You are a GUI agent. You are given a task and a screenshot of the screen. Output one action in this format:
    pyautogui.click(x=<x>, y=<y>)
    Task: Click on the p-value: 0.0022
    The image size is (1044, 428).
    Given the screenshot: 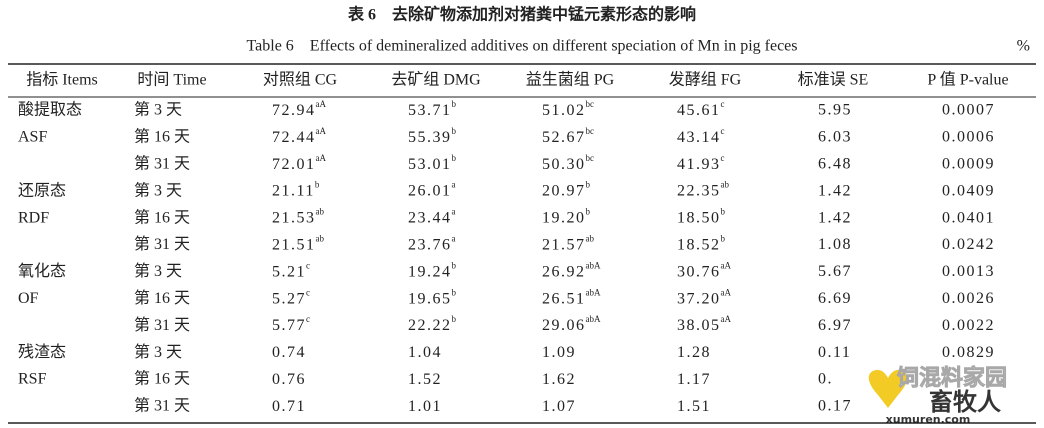 What is the action you would take?
    pyautogui.click(x=968, y=325)
    